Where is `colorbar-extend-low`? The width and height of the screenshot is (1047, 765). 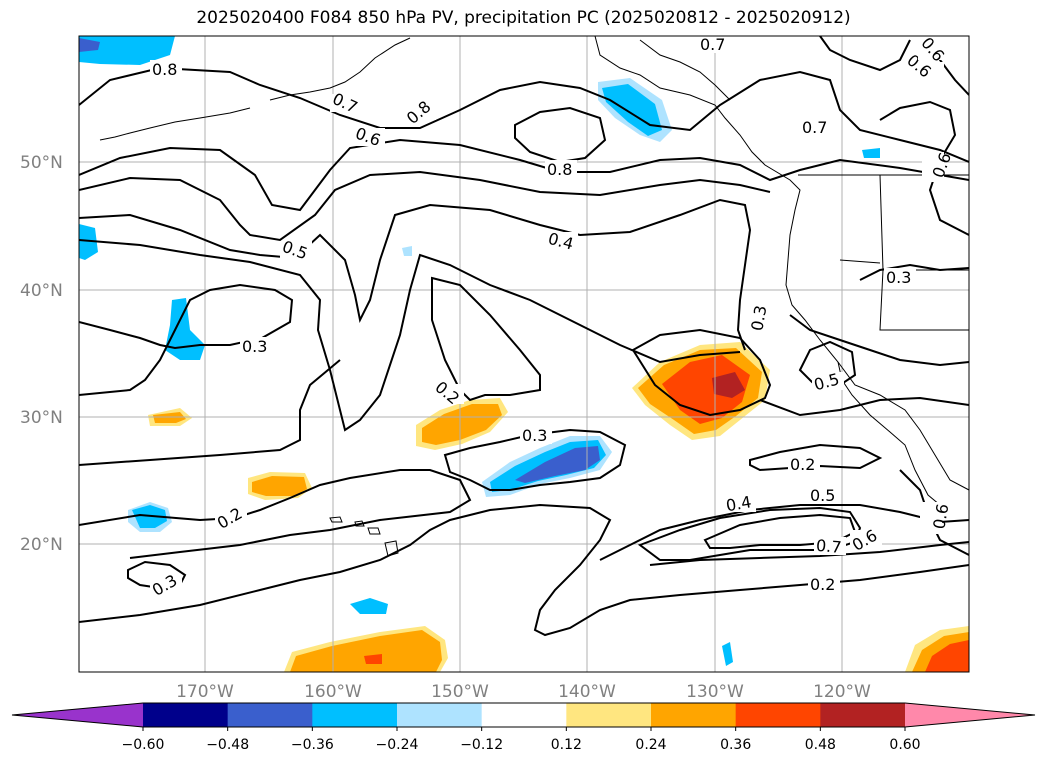
colorbar-extend-low is located at coordinates (77, 715).